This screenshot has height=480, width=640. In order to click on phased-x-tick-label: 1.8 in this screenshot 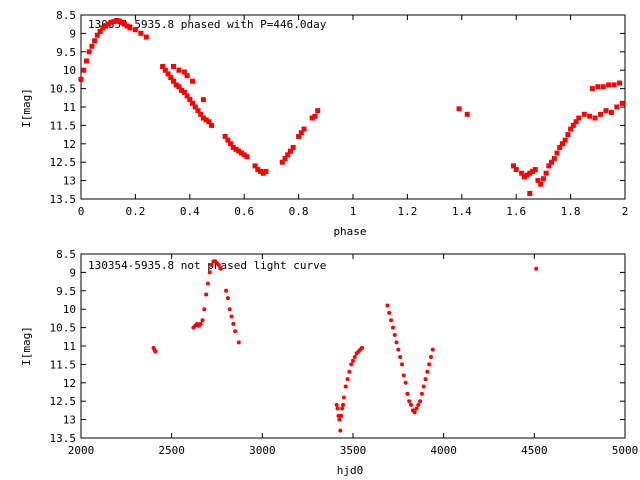, I will do `click(571, 211)`.